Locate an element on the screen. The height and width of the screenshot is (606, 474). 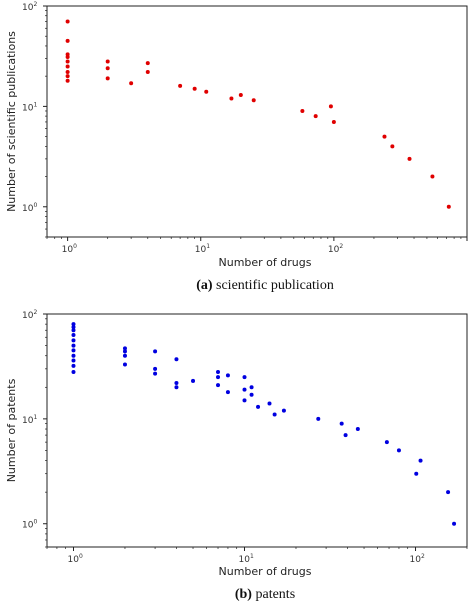
y-axis-title: Number of scientific publications is located at coordinates (11, 121).